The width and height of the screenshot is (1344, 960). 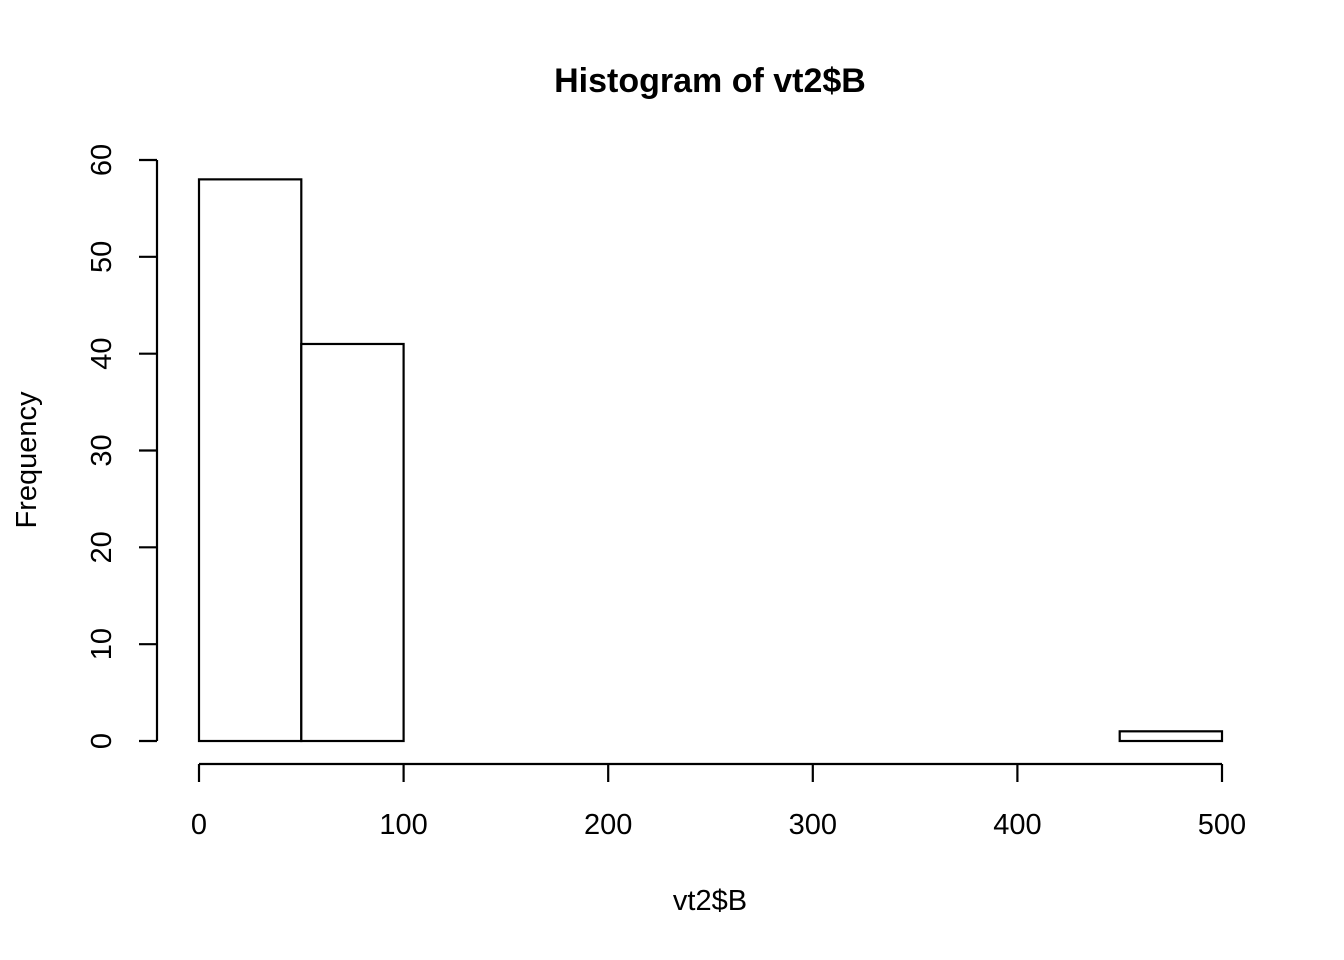 What do you see at coordinates (102, 450) in the screenshot?
I see `y-tick-label: 30` at bounding box center [102, 450].